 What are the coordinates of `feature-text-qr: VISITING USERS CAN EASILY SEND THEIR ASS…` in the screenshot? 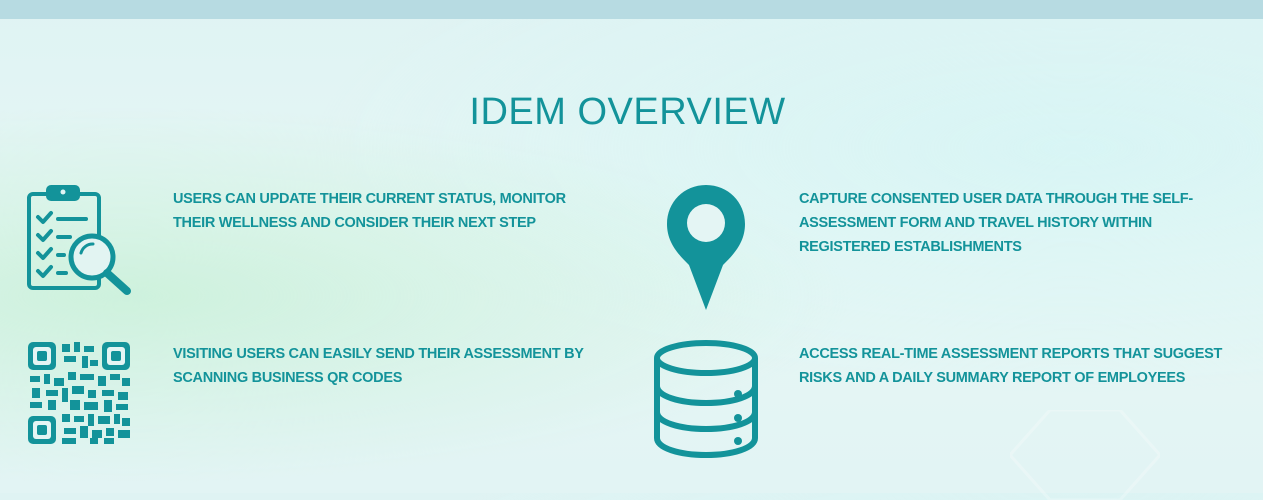 It's located at (378, 366).